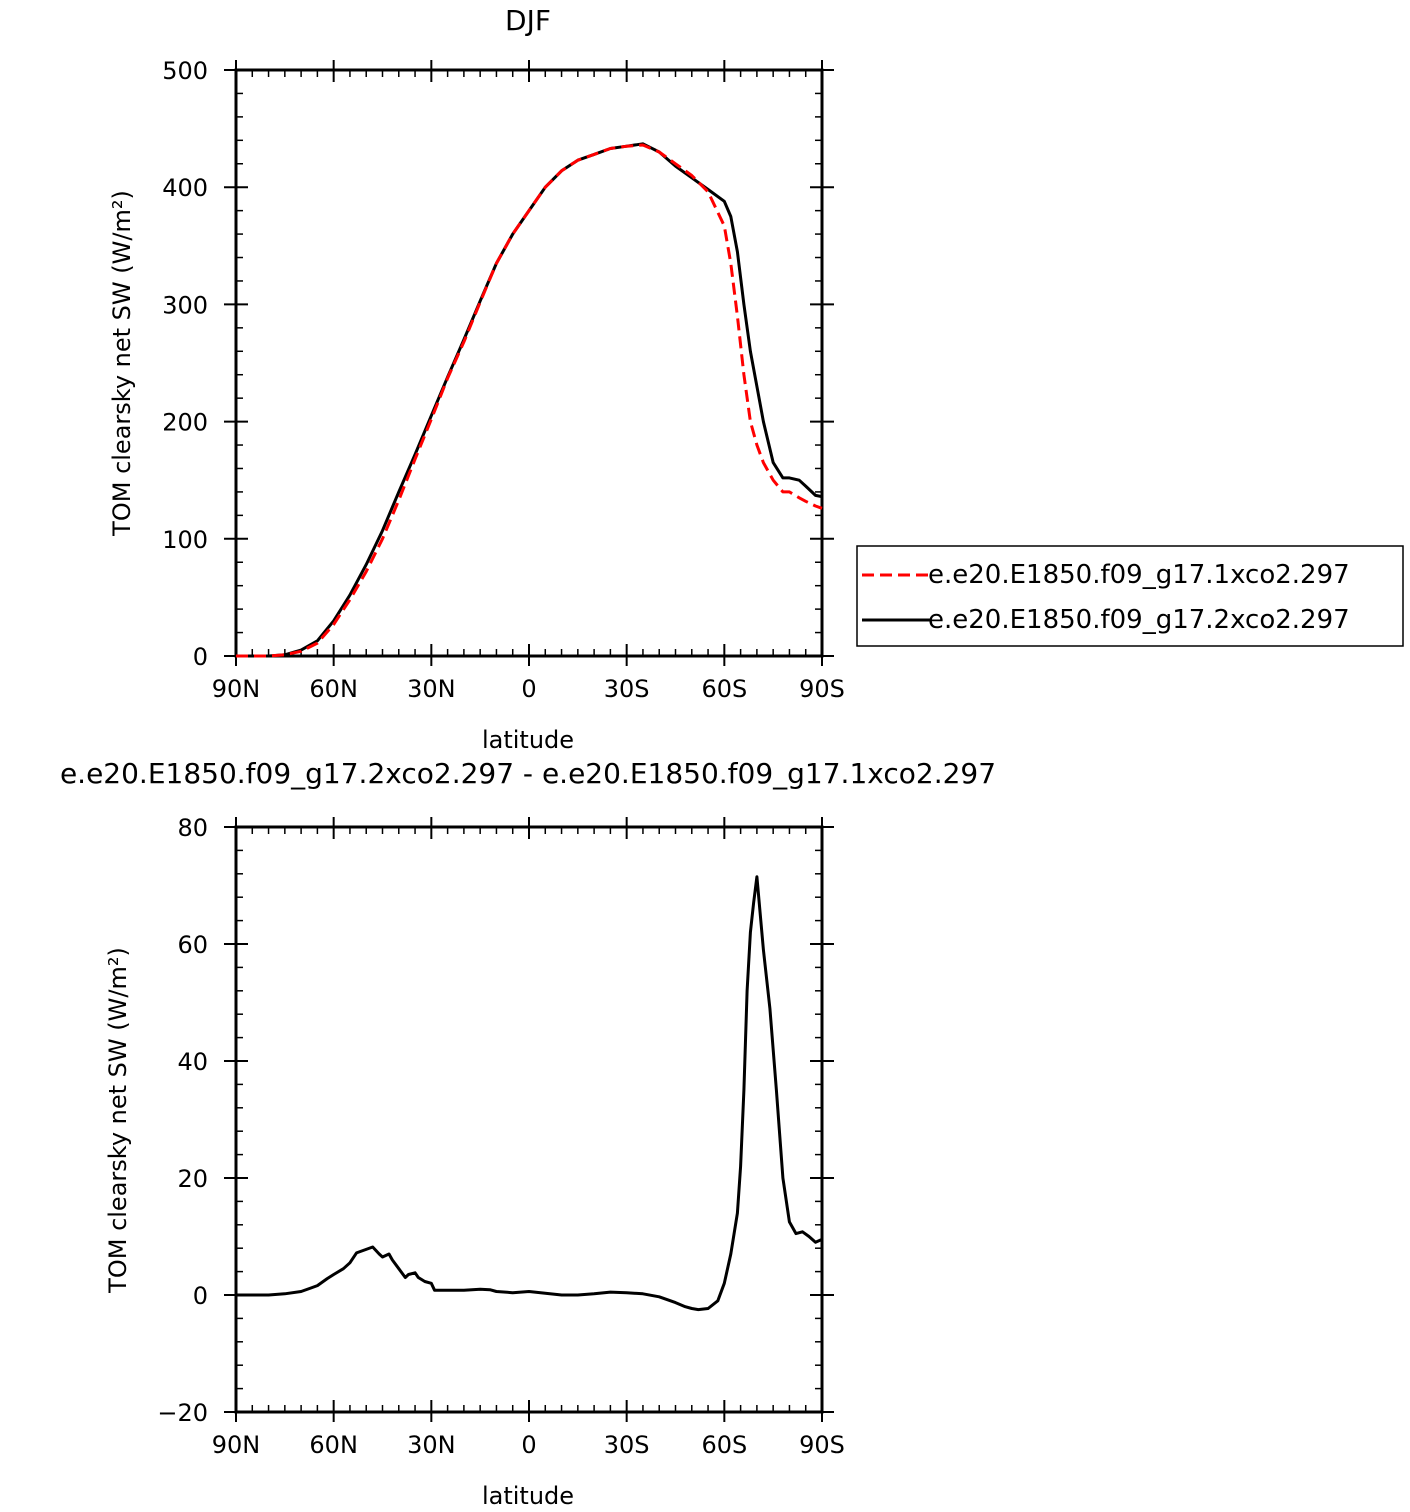 This screenshot has width=1410, height=1512. Describe the element at coordinates (185, 540) in the screenshot. I see `top-y-tick-label: 100` at that location.